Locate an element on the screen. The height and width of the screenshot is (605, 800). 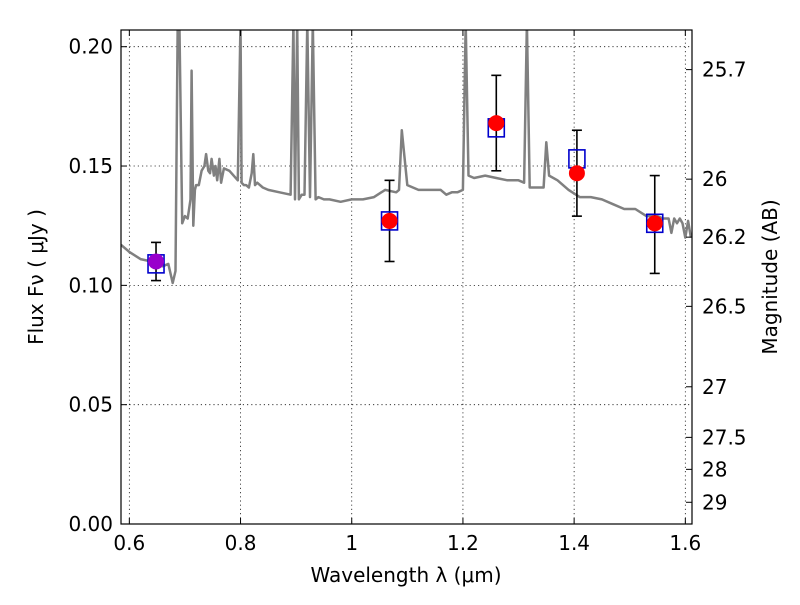
y-tick-label: 0.15 is located at coordinates (90, 166).